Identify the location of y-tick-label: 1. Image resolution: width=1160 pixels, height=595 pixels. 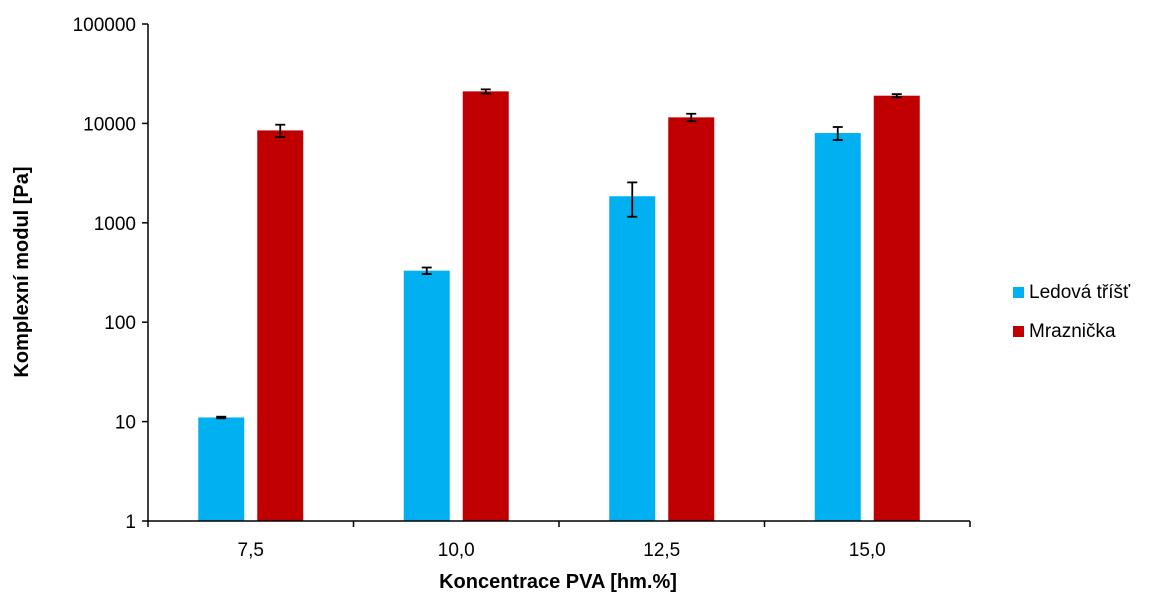
(130, 522).